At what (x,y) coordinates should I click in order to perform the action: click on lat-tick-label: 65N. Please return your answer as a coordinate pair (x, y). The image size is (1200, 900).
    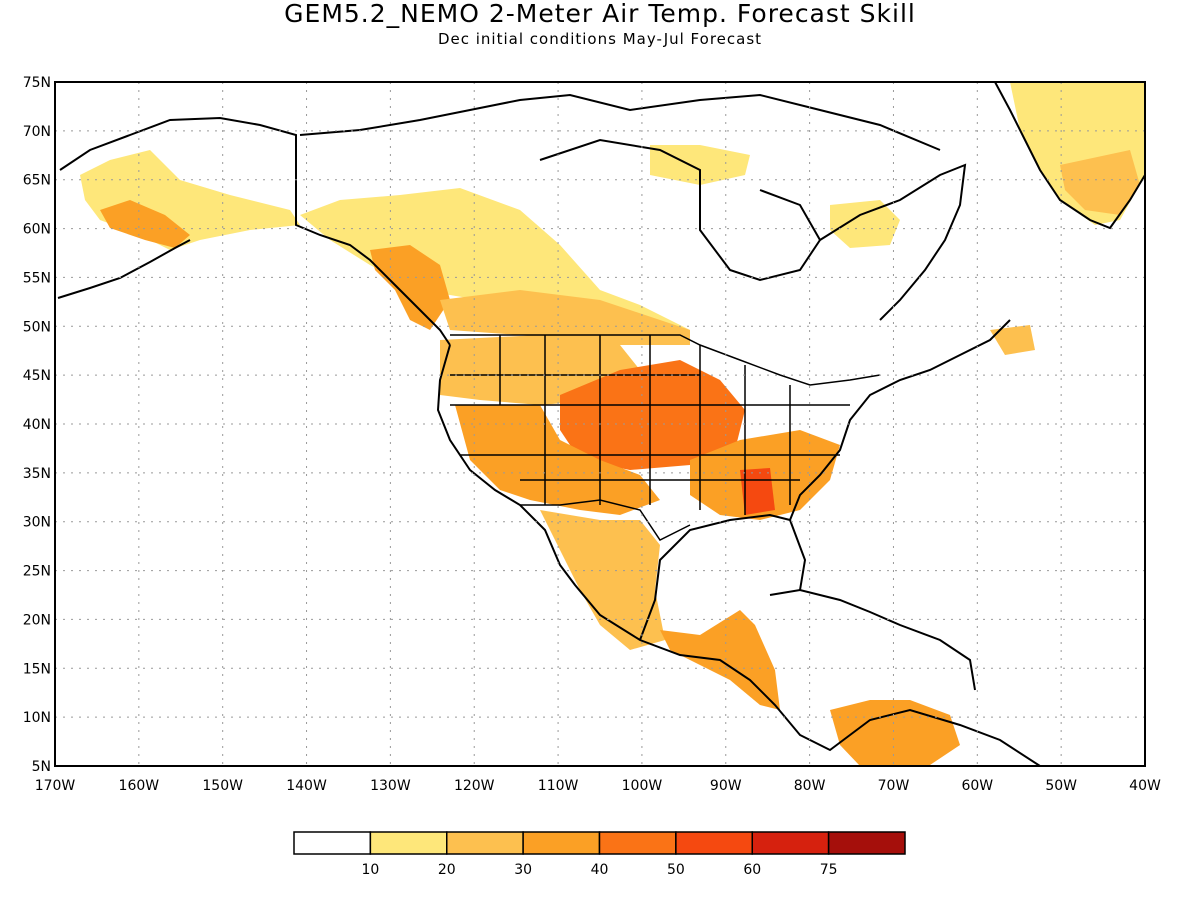
    Looking at the image, I should click on (37, 181).